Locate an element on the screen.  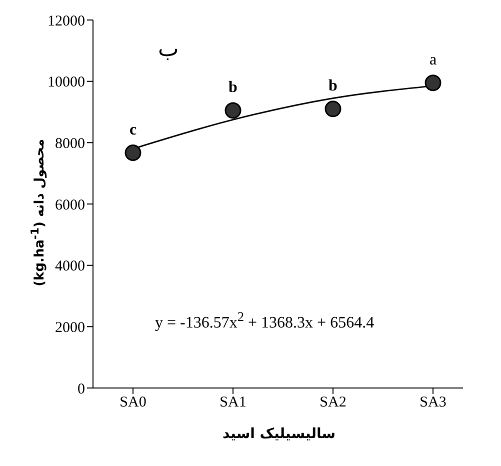
y-tick-label: 2000 is located at coordinates (70, 328).